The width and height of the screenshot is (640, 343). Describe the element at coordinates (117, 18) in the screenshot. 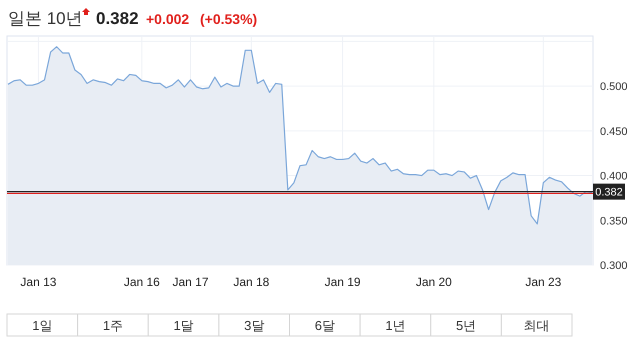

I see `text: 0.382` at that location.